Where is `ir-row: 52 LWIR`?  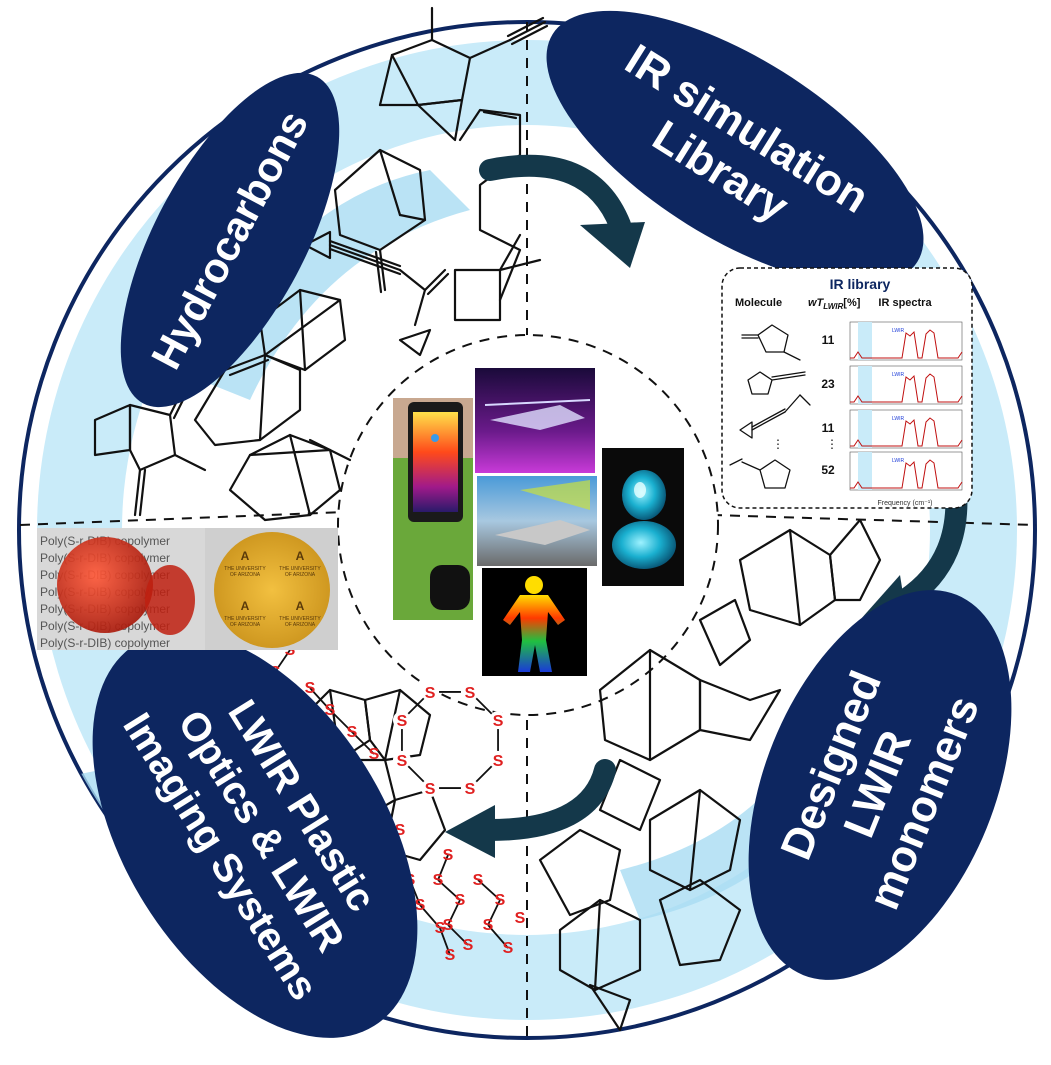 ir-row: 52 LWIR is located at coordinates (892, 471).